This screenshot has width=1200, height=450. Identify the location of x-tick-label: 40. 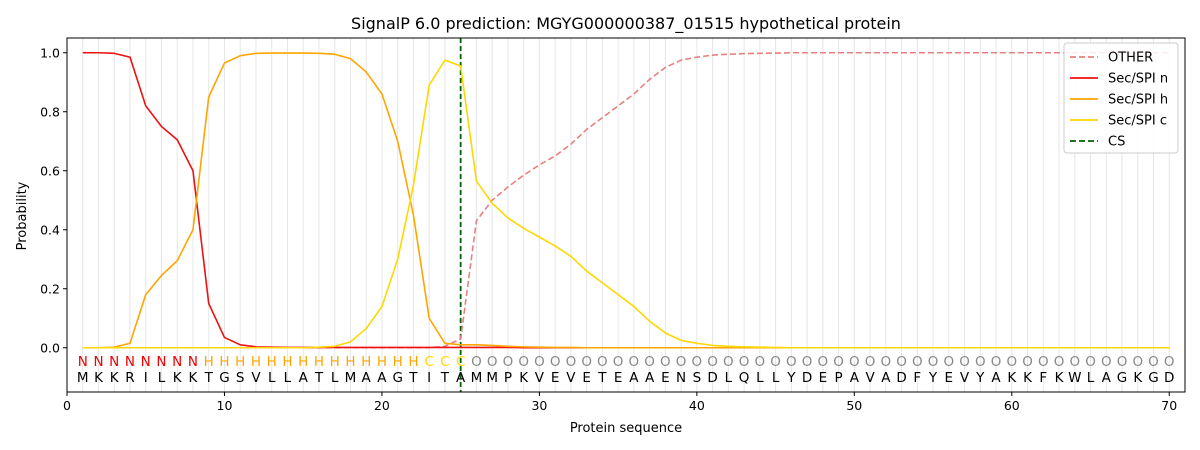
(697, 405).